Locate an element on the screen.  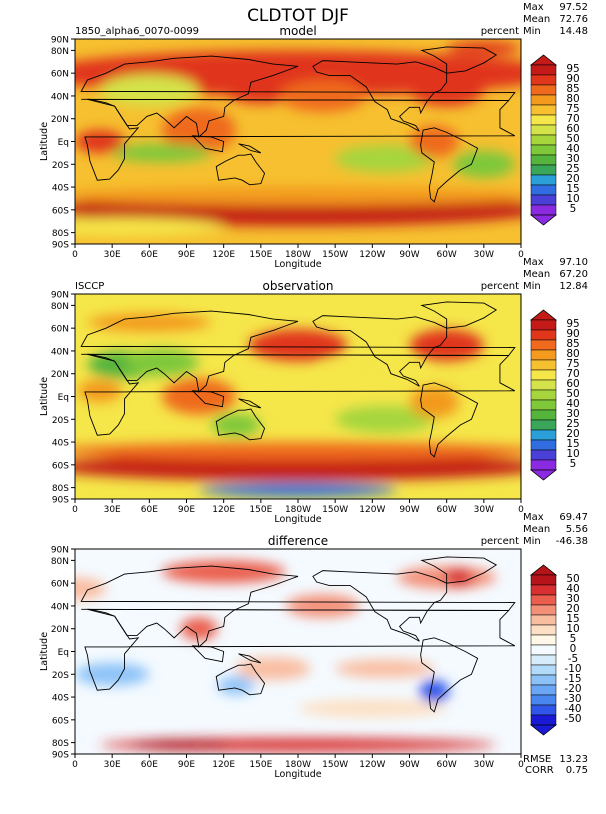
run-label: ISCCP is located at coordinates (89, 286).